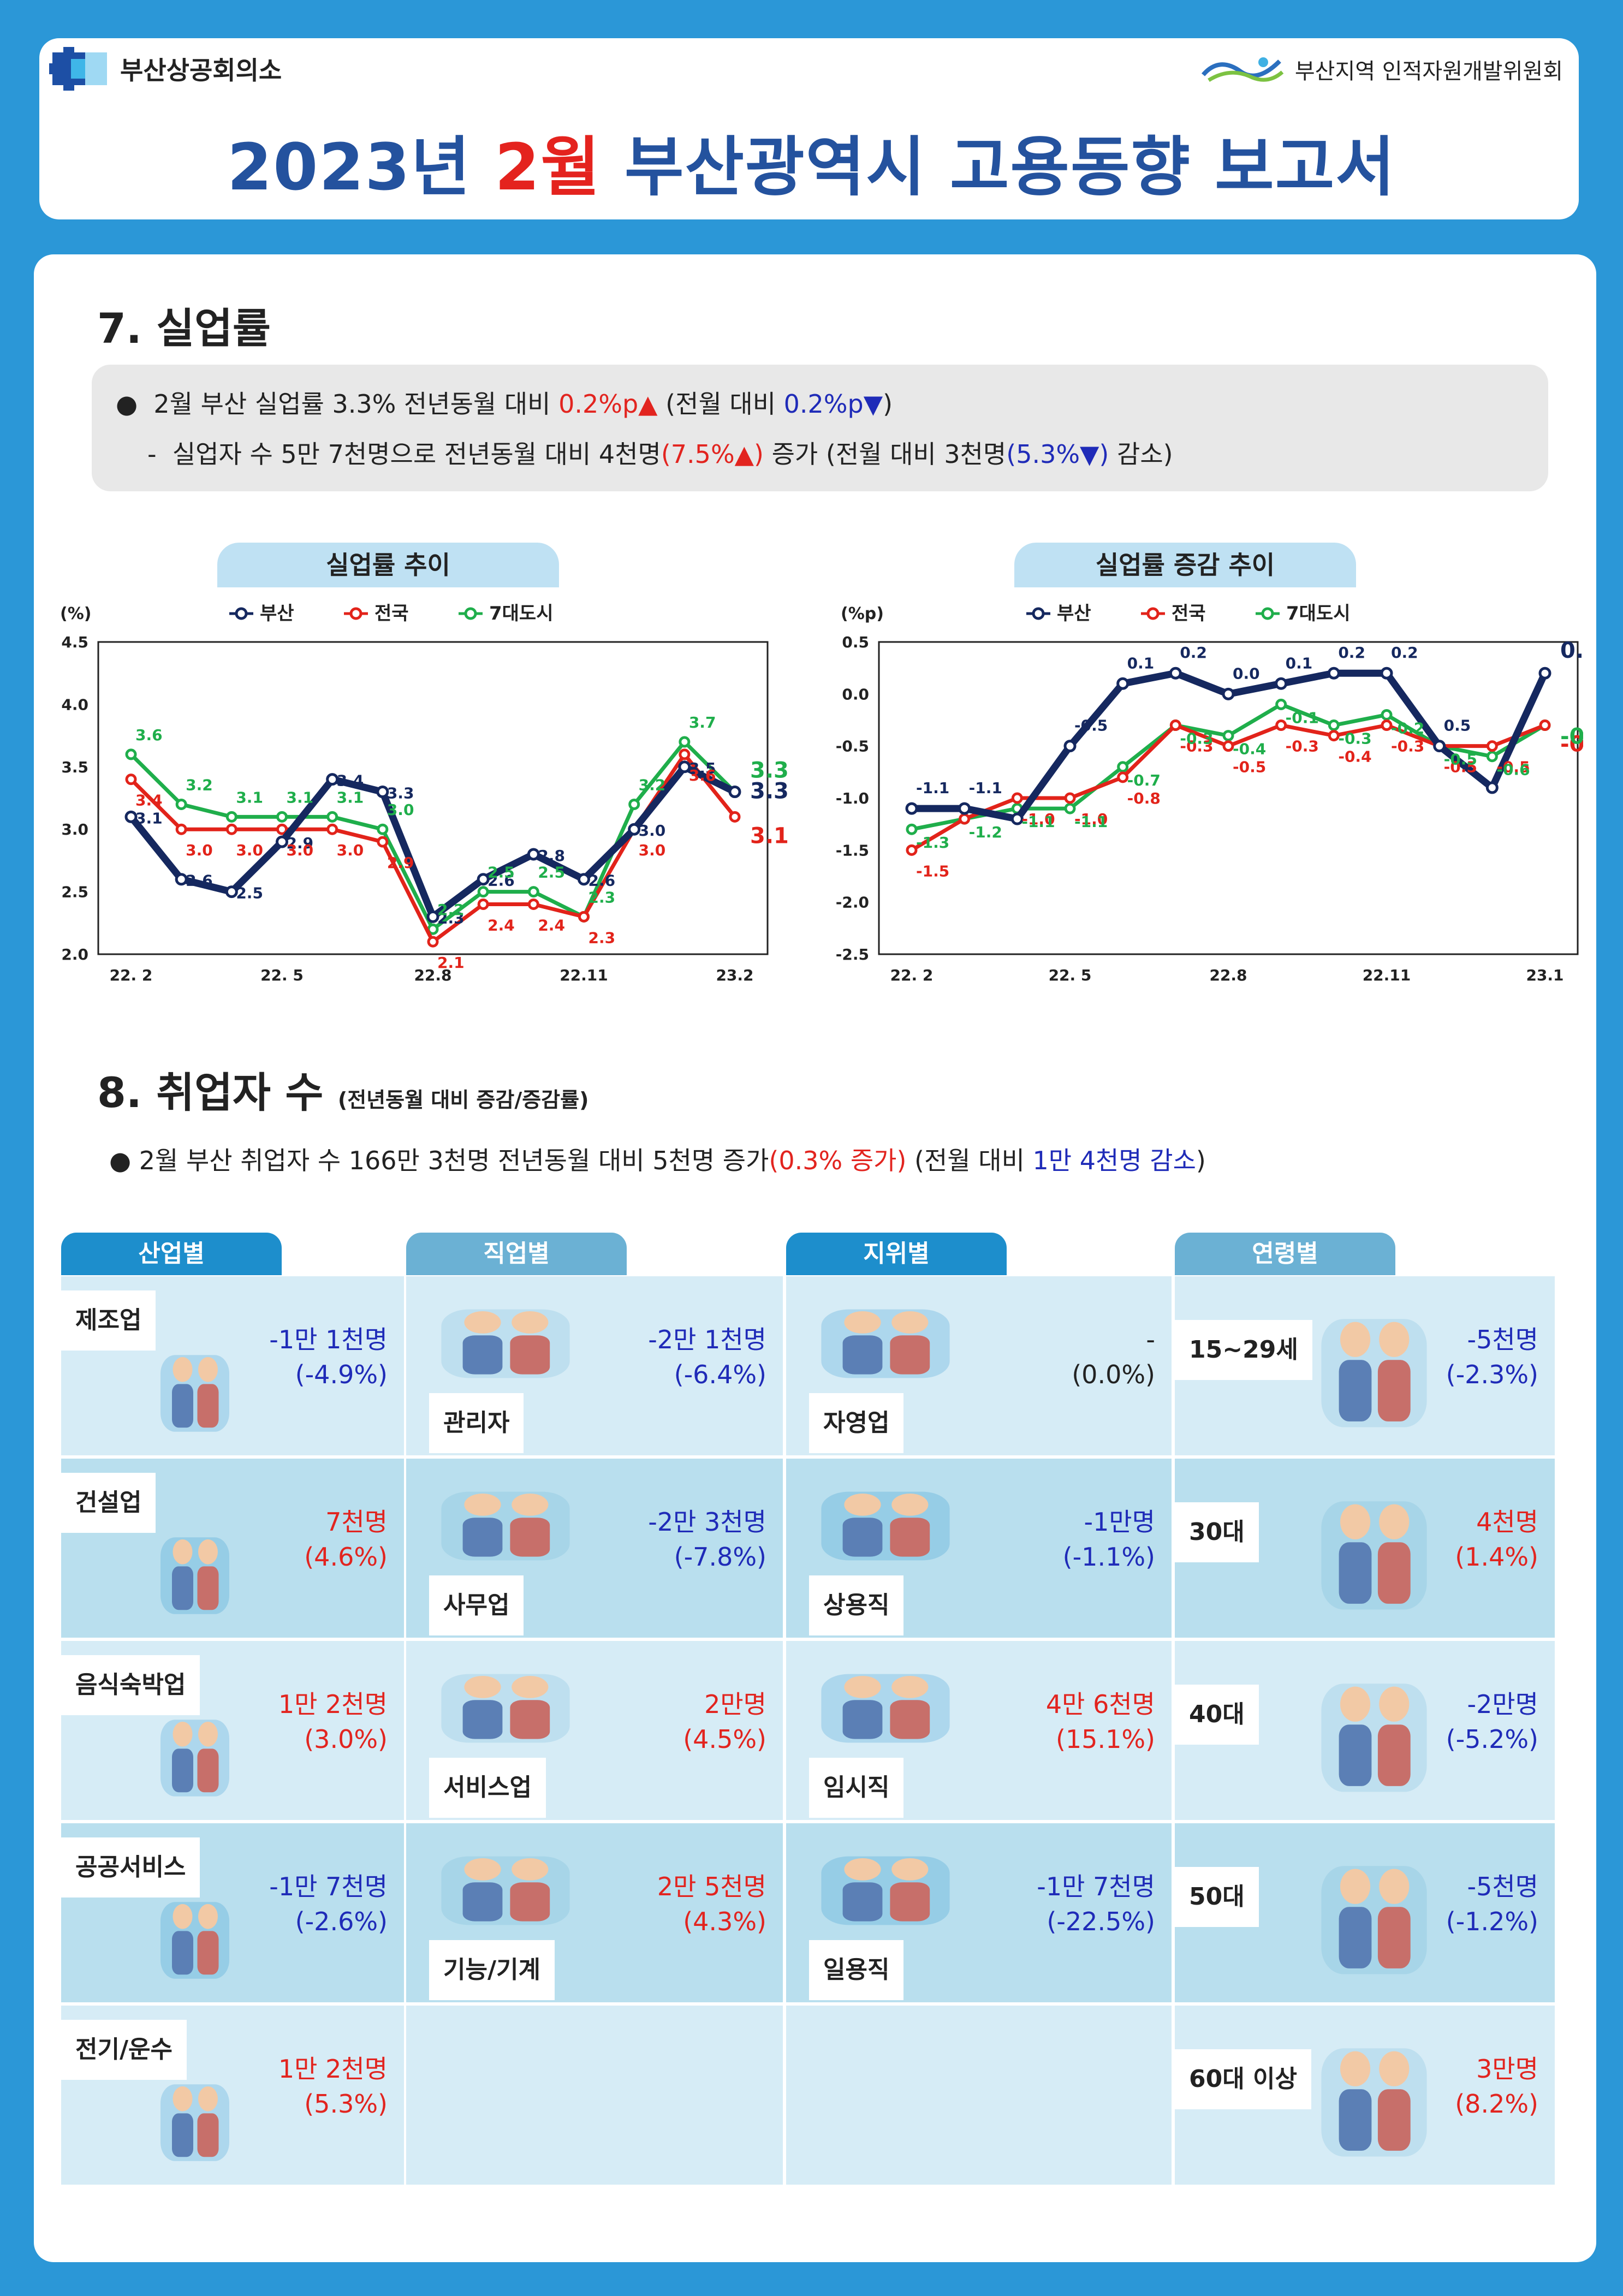 Image resolution: width=1623 pixels, height=2296 pixels. I want to click on data-label: 2.8, so click(551, 856).